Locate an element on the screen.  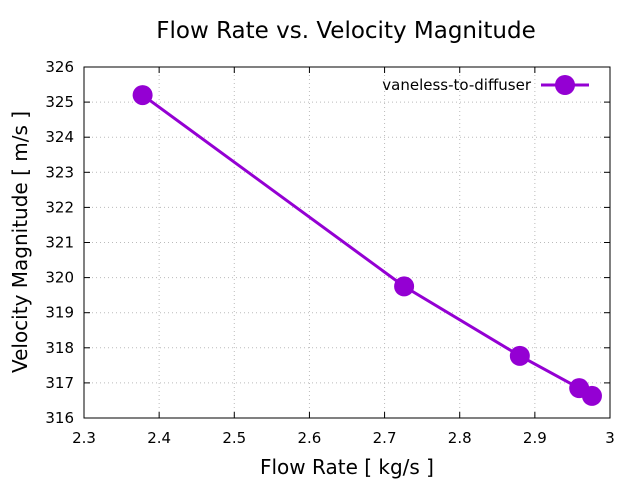
legend-label: vaneless-to-diffuser is located at coordinates (457, 85).